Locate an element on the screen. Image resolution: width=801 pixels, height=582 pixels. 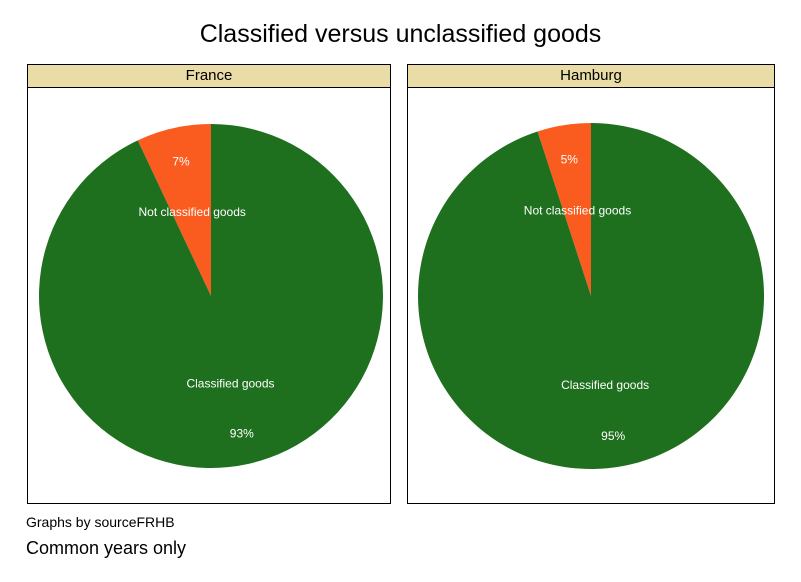
panel-strip-france: France is located at coordinates (209, 76).